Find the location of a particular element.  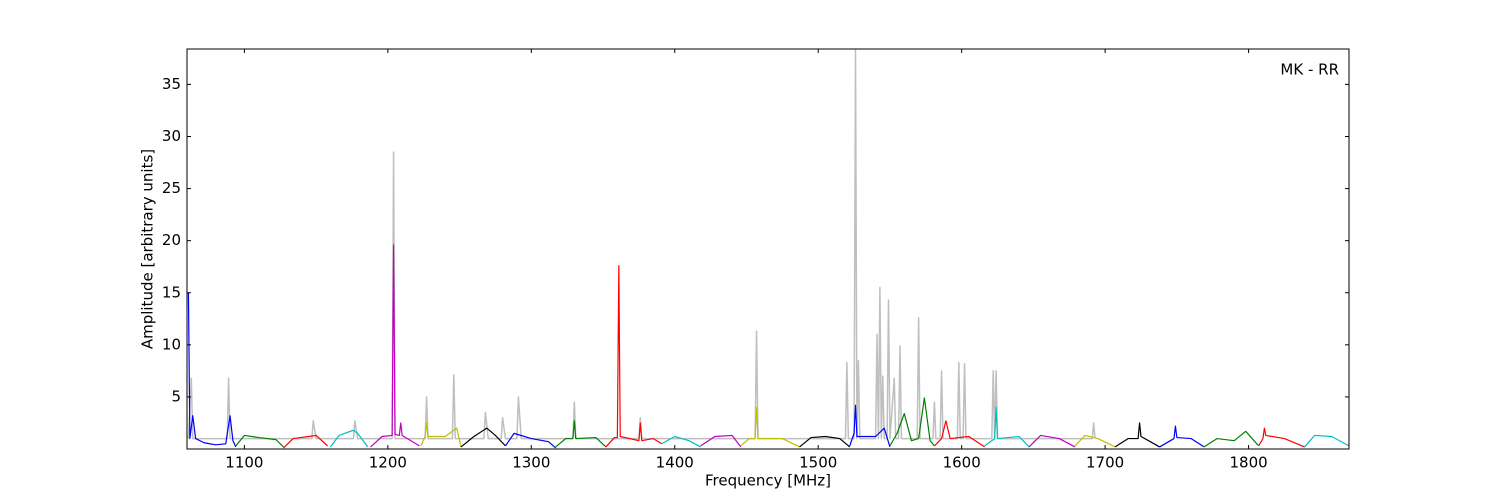

x-tick-label: 1400 is located at coordinates (675, 463).